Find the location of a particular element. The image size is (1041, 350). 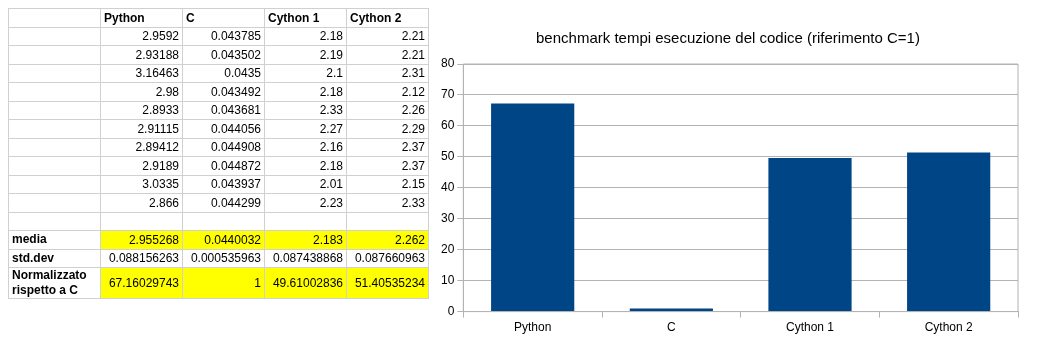

y-tick-label: 50 is located at coordinates (447, 156).